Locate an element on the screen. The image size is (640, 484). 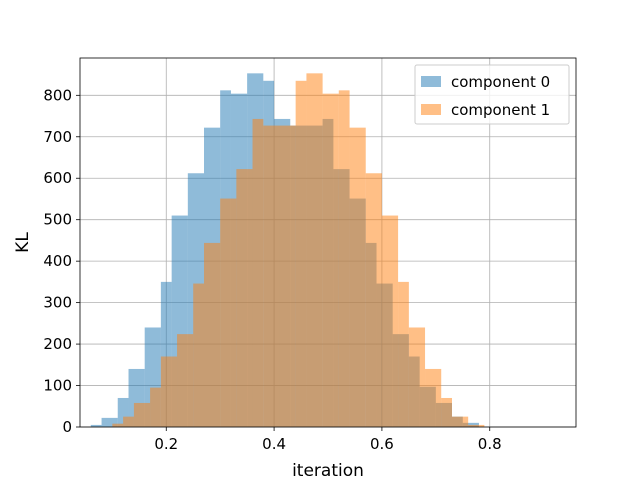
legend: component 0 component 1 is located at coordinates (492, 94).